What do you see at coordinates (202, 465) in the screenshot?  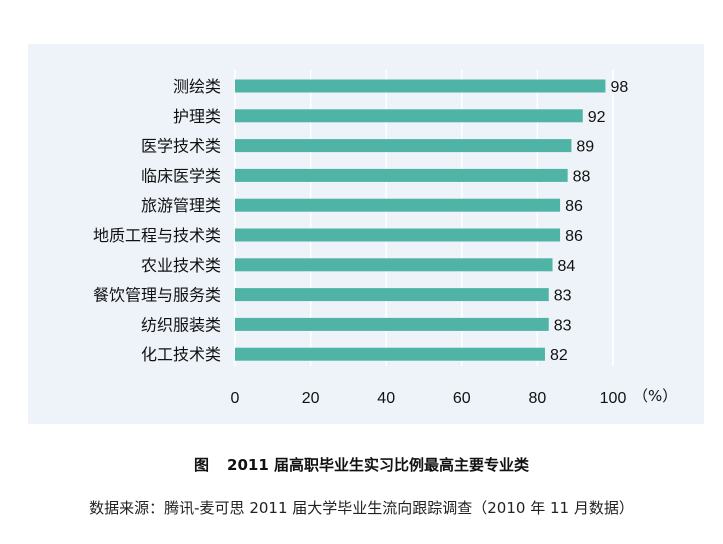 I see `figure-label: 图` at bounding box center [202, 465].